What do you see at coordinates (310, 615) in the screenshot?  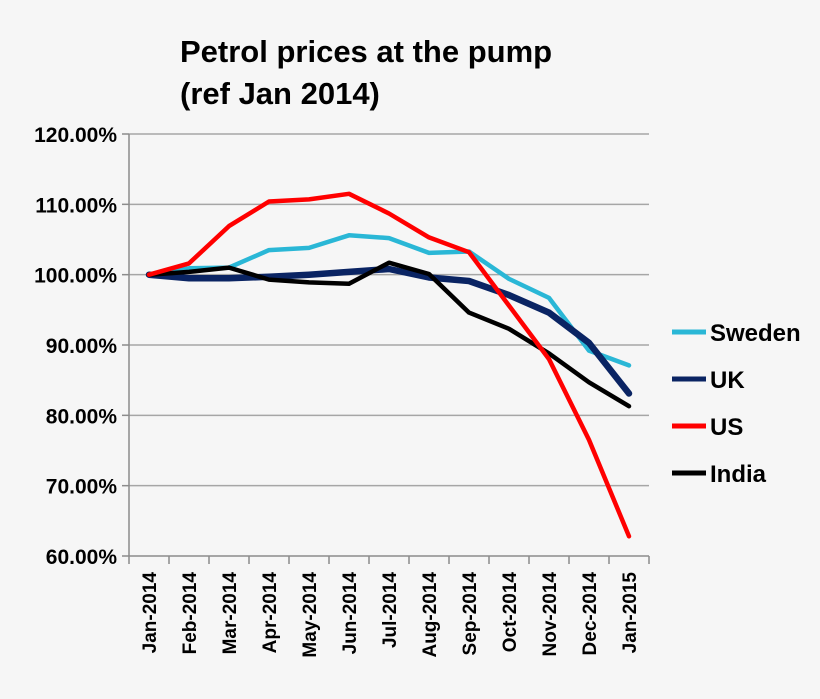 I see `x-tick-label: May-2014` at bounding box center [310, 615].